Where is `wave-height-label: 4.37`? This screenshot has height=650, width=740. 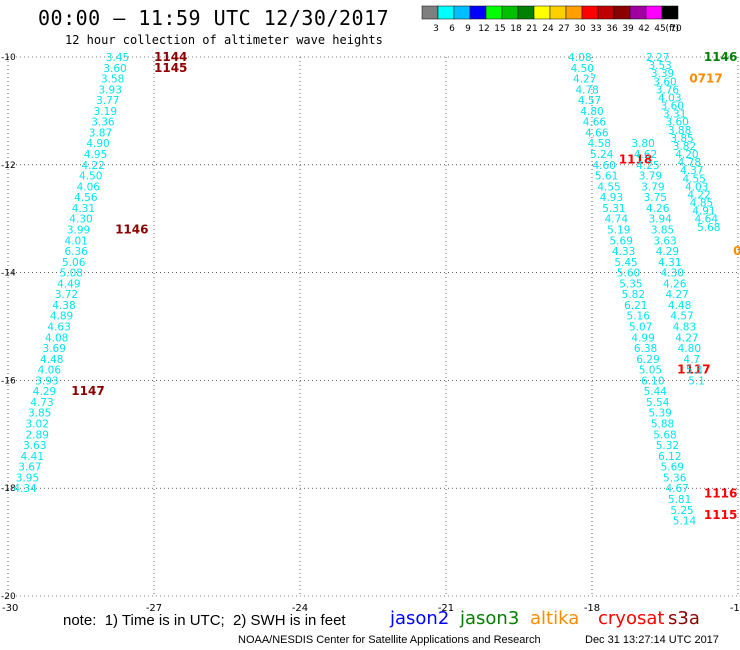
wave-height-label: 4.37 is located at coordinates (691, 171).